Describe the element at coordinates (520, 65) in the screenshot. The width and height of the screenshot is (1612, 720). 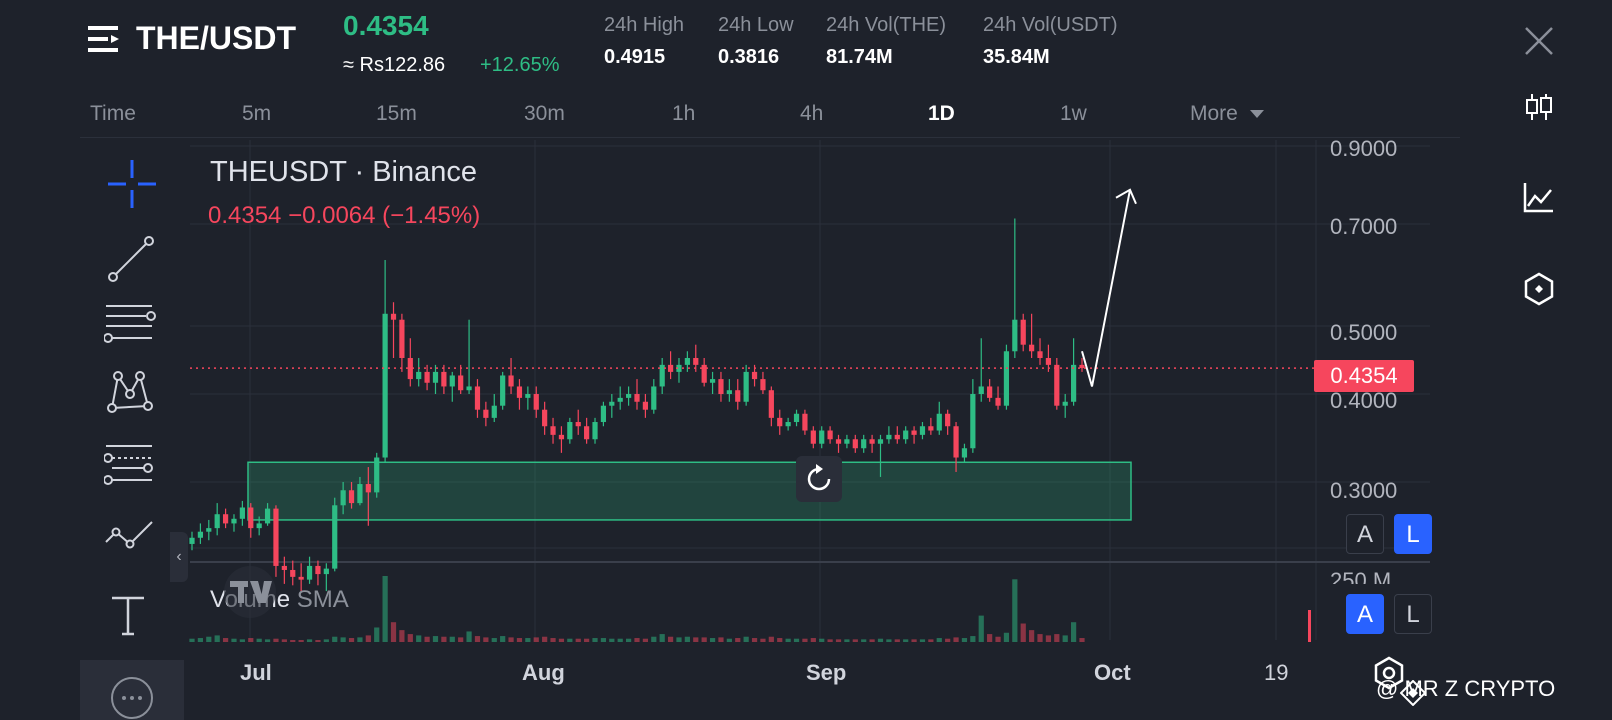
I see `change-percent: +12.65%` at that location.